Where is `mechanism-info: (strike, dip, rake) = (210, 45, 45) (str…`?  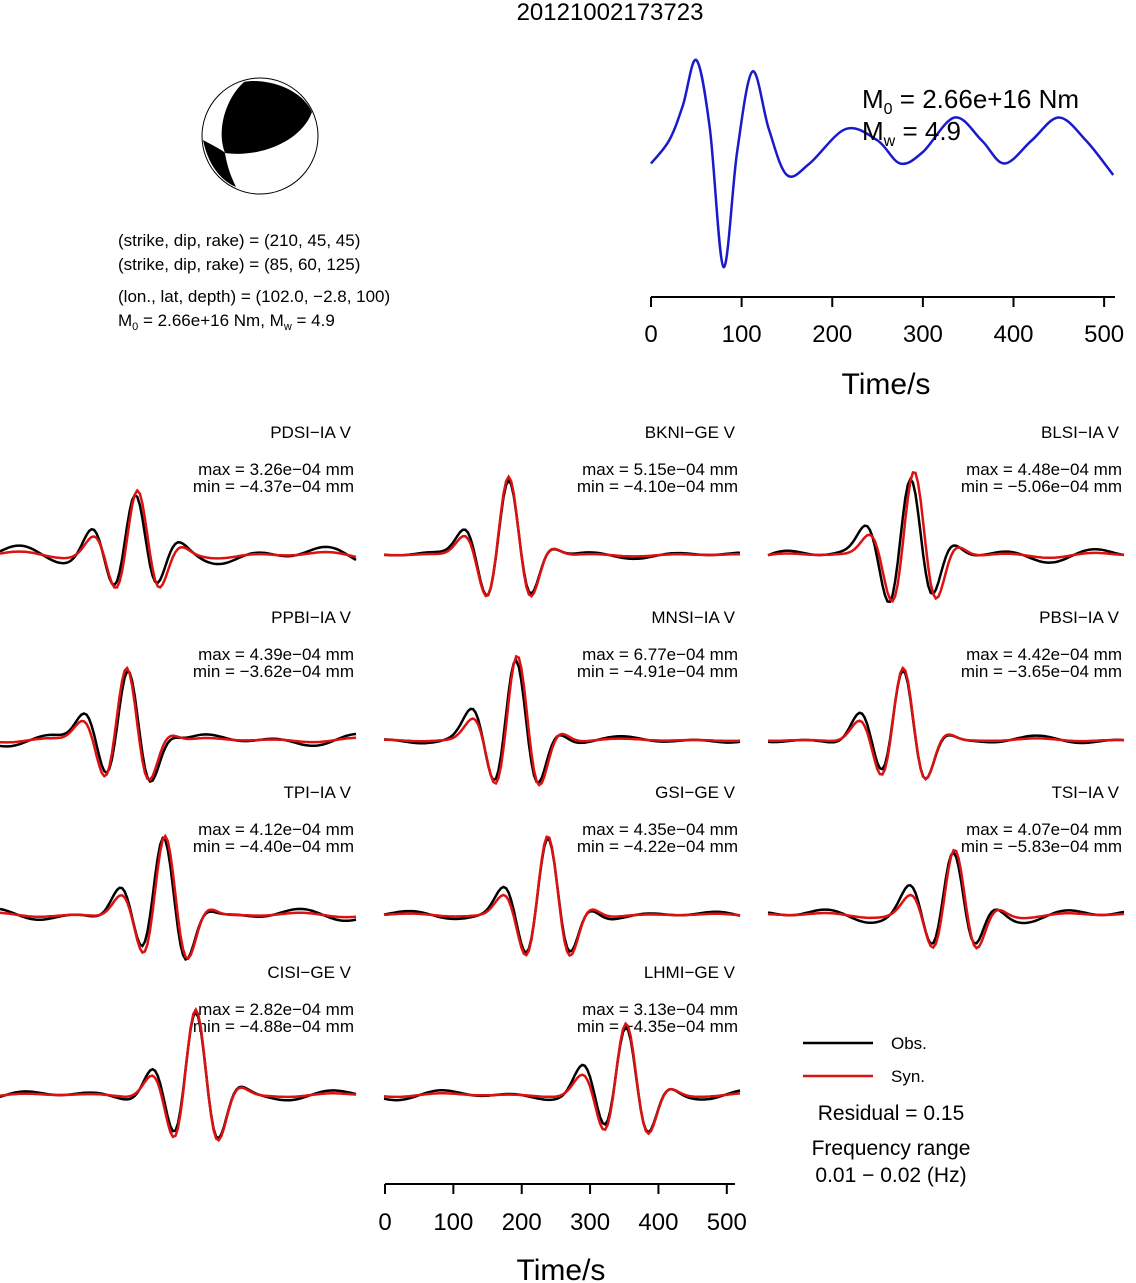 mechanism-info: (strike, dip, rake) = (210, 45, 45) (str… is located at coordinates (254, 282).